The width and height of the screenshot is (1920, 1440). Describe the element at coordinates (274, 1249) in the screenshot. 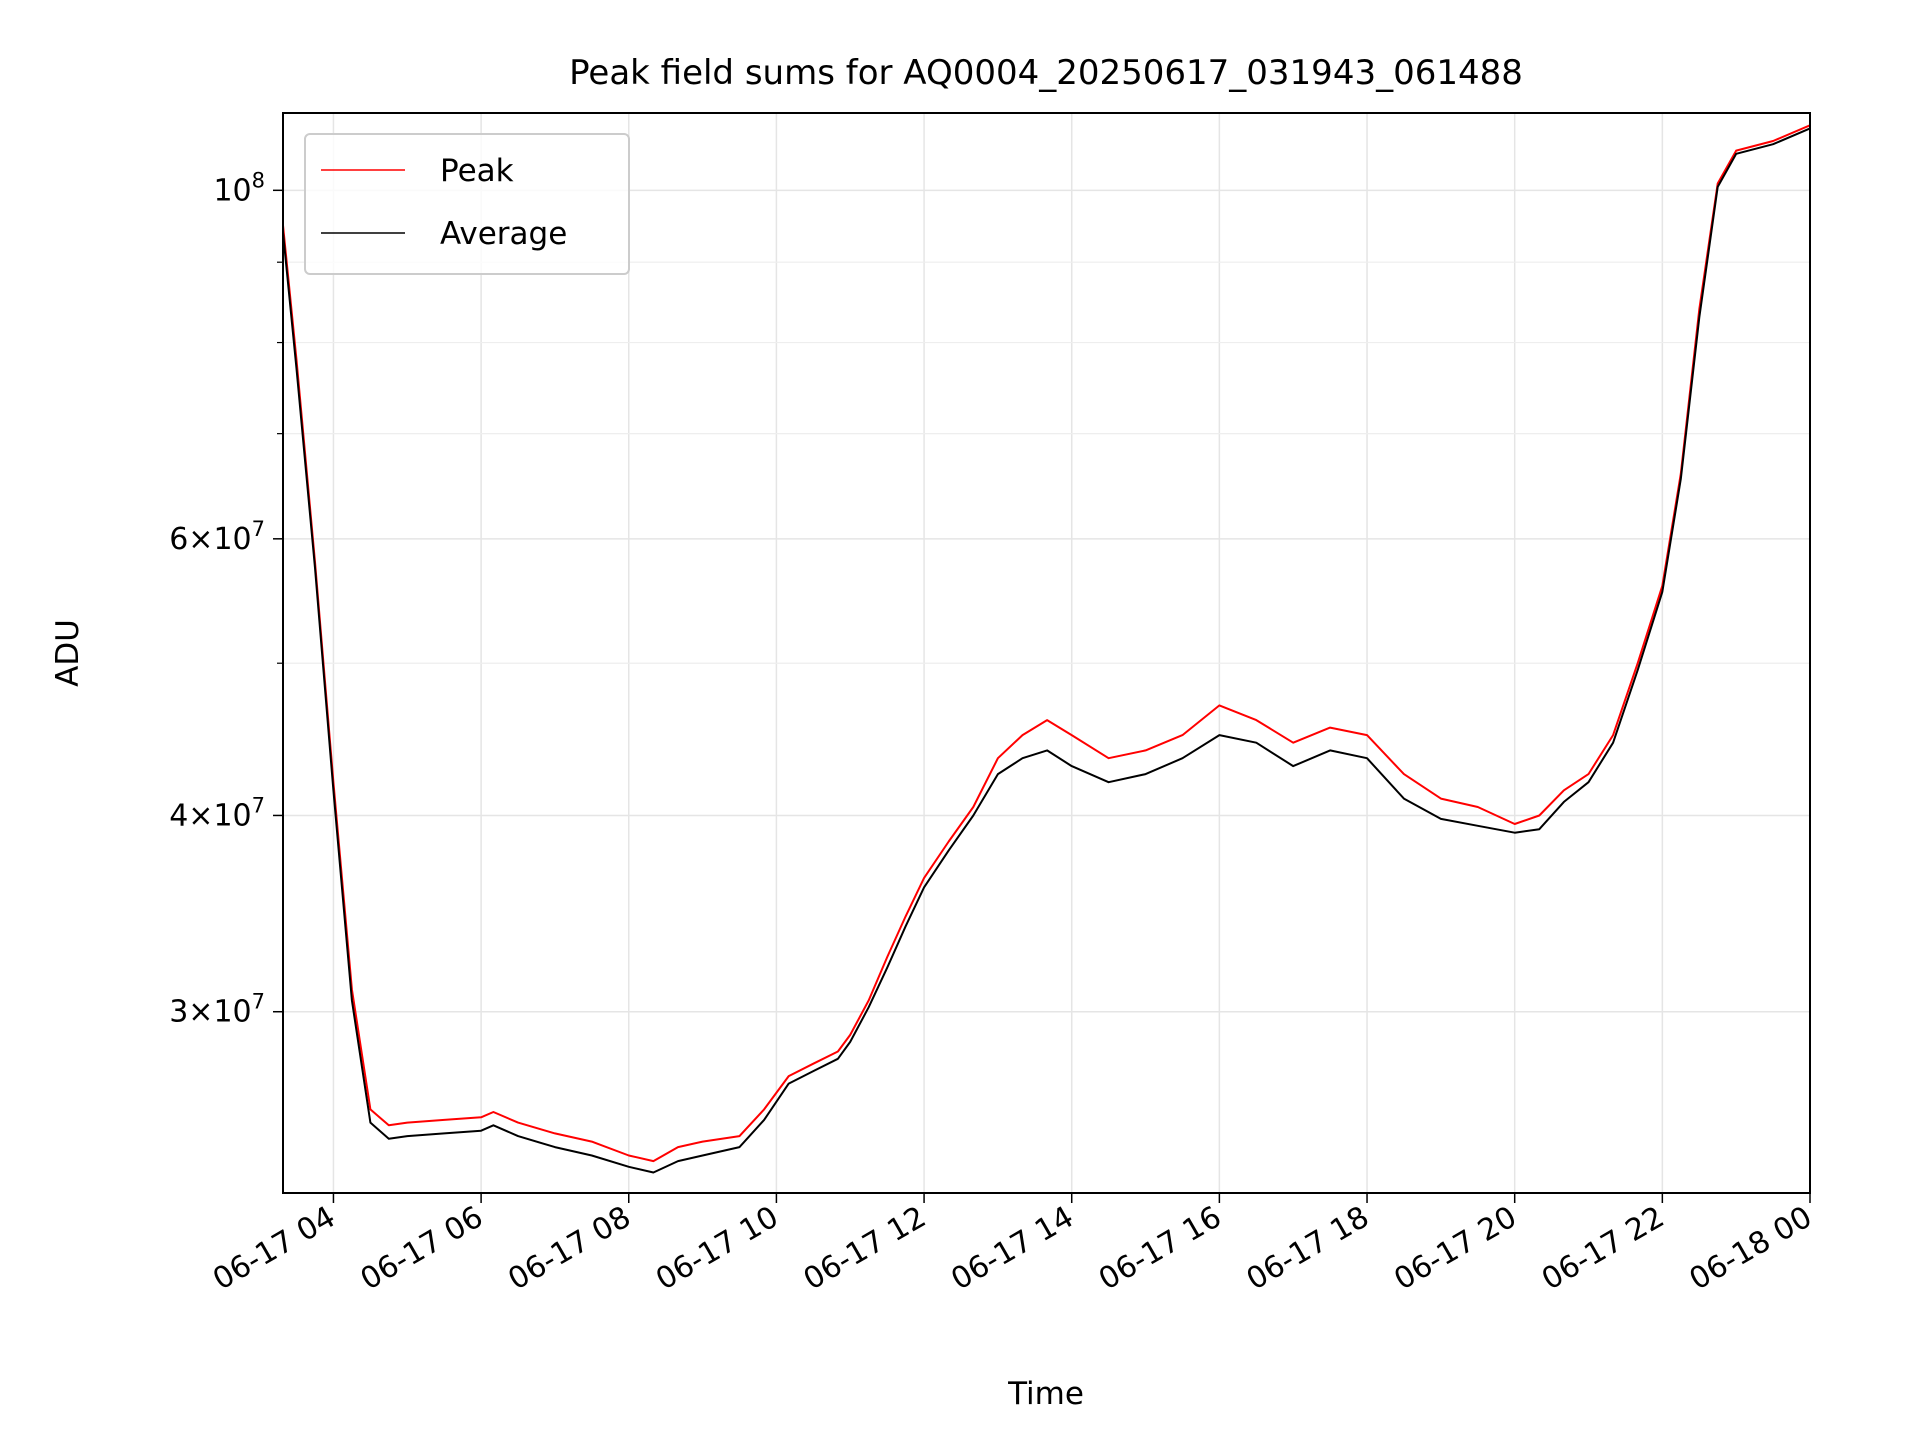

I see `x-tick-label: 06-17 04` at that location.